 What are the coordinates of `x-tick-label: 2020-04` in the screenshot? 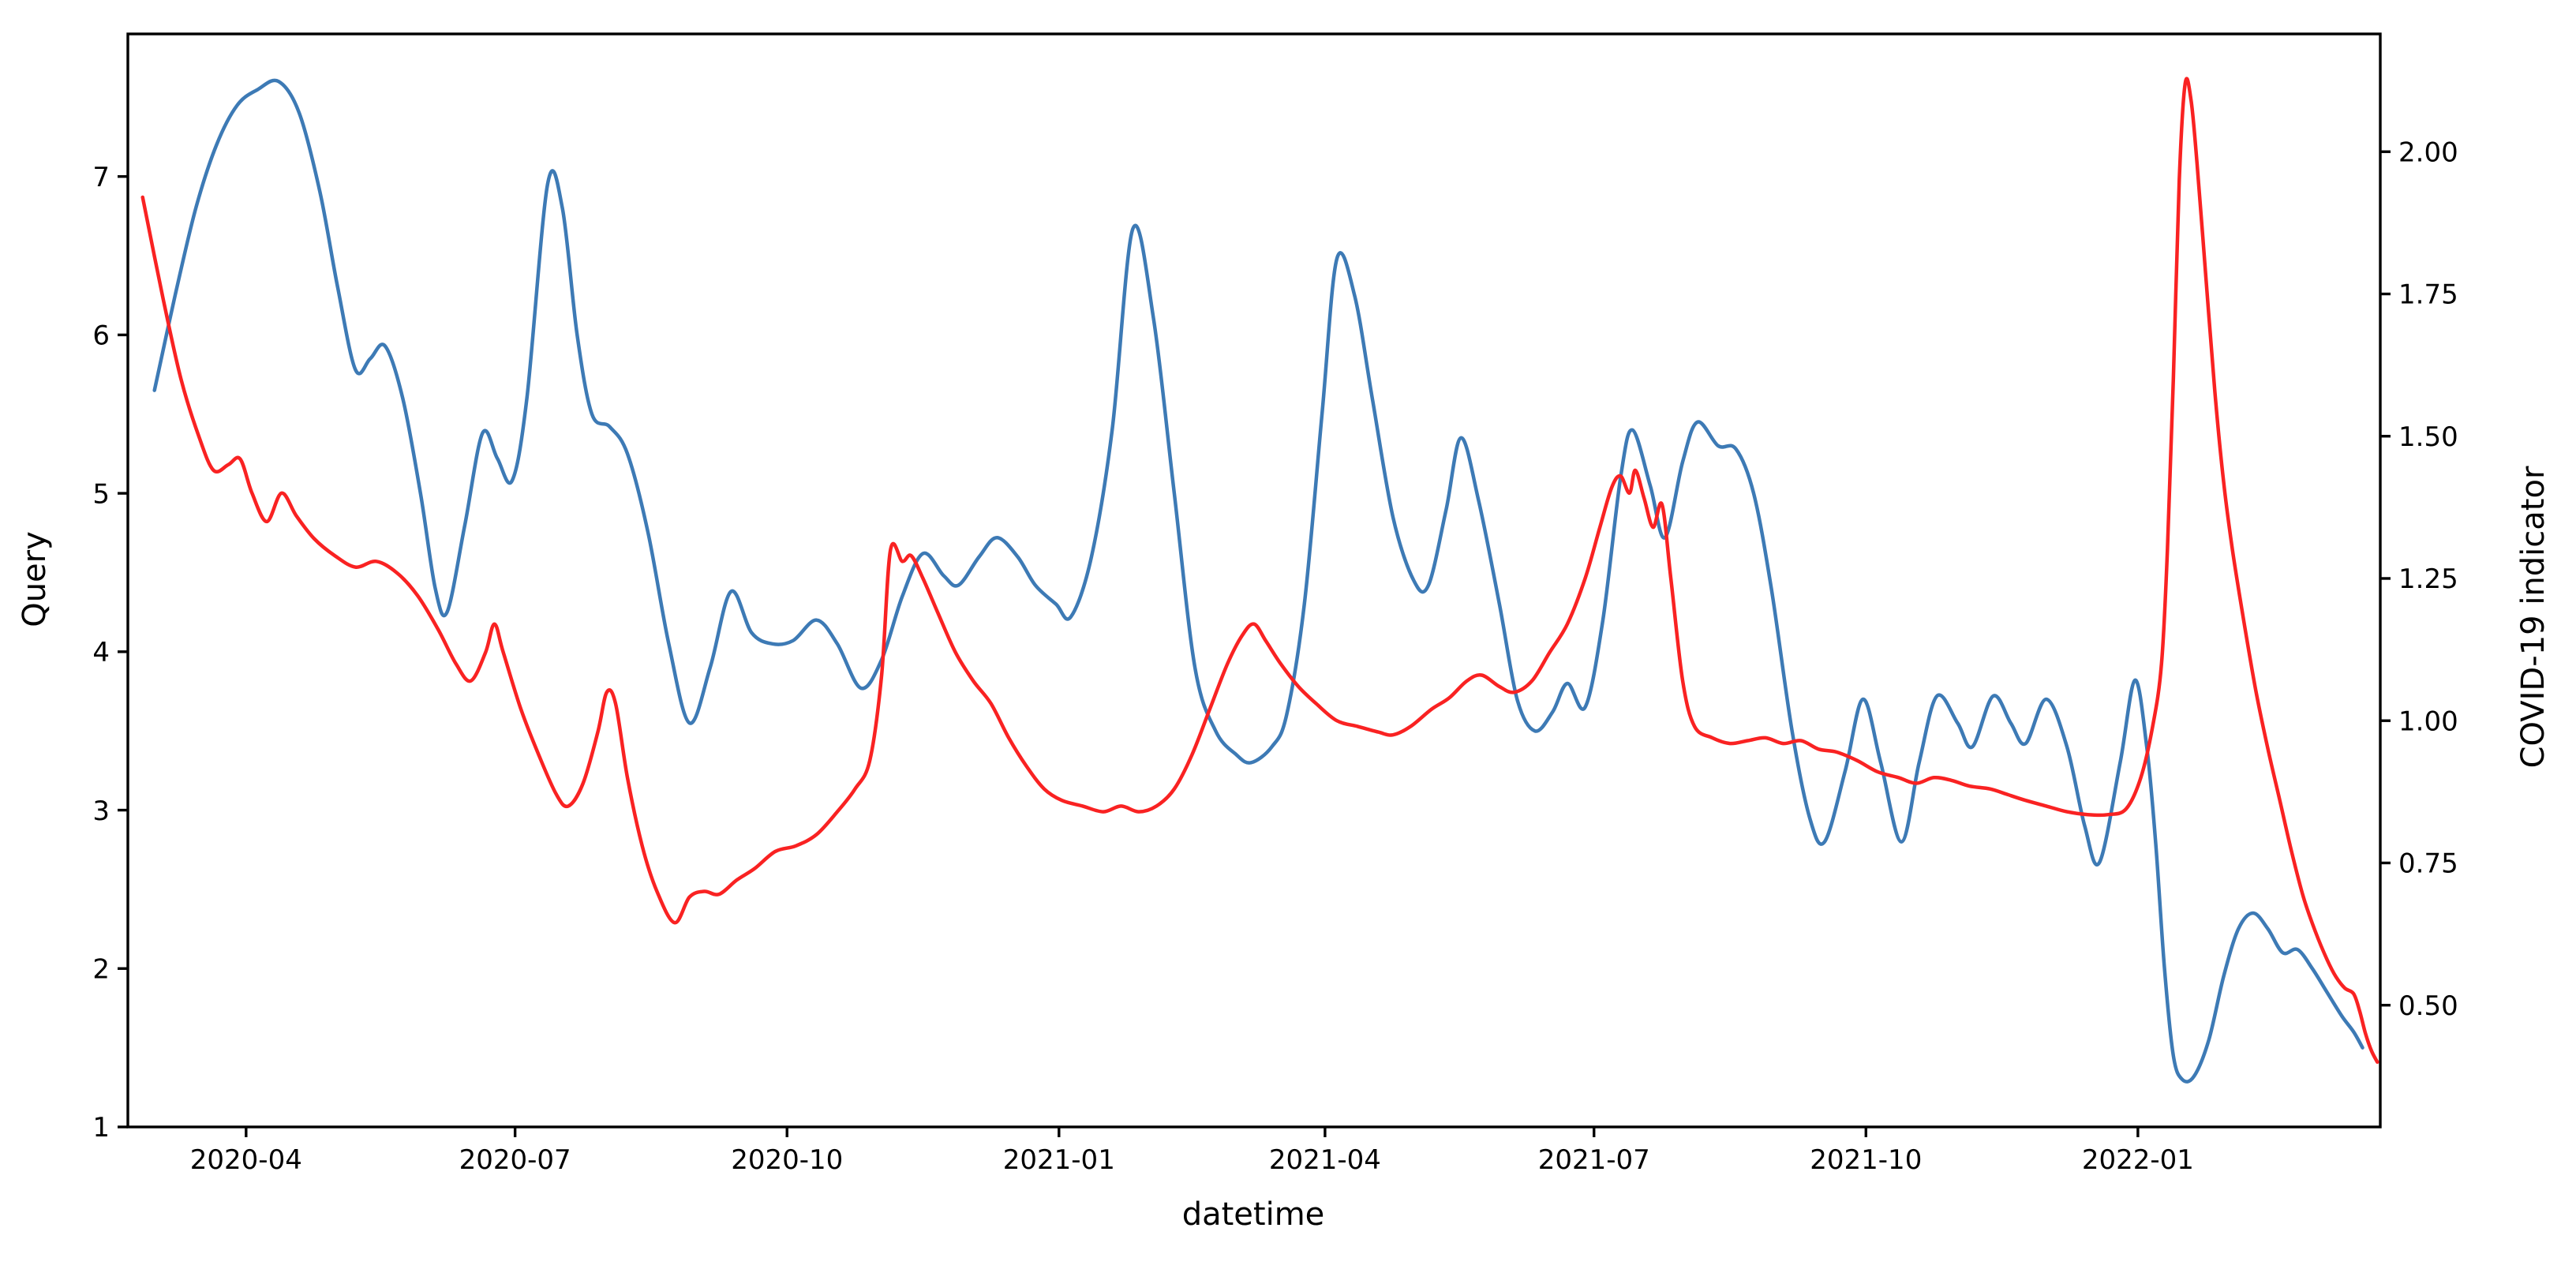 It's located at (246, 1160).